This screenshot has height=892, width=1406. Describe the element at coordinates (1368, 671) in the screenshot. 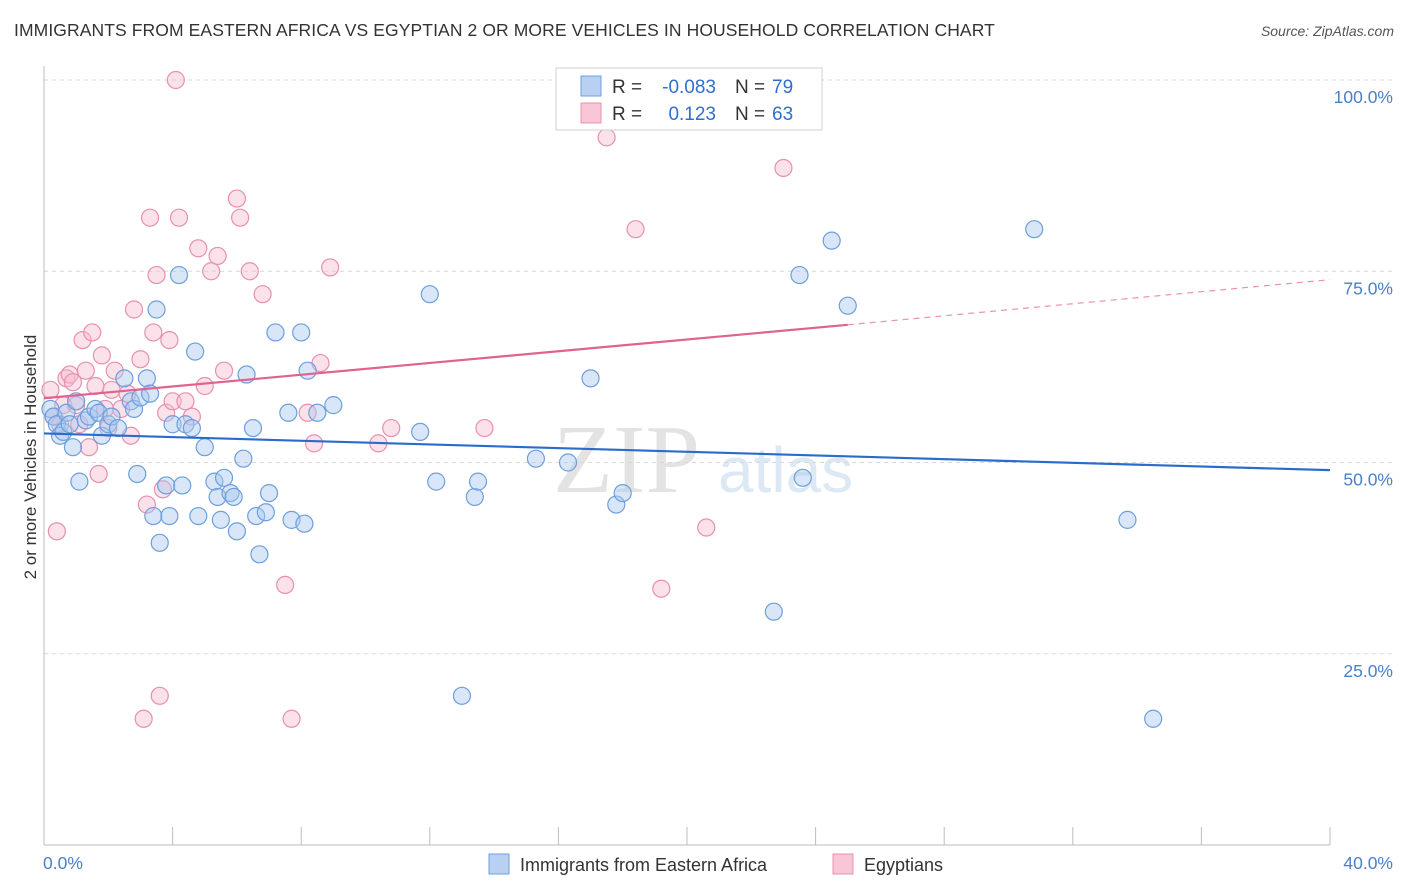

I see `y-tick-label-25: 25.0%` at that location.